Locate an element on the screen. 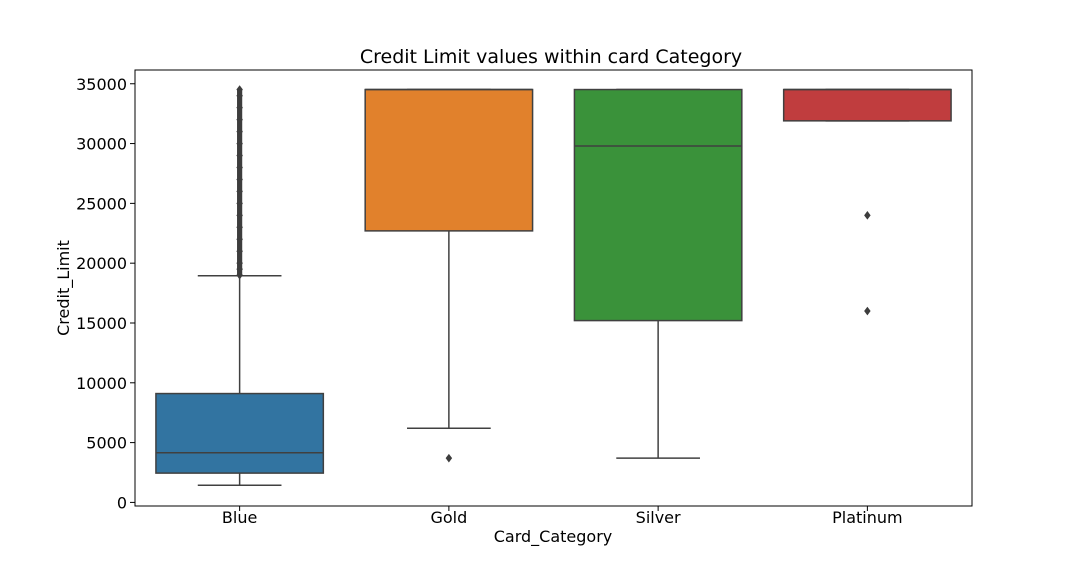 Image resolution: width=1080 pixels, height=576 pixels. y-axis-label: Credit_Limit is located at coordinates (64, 288).